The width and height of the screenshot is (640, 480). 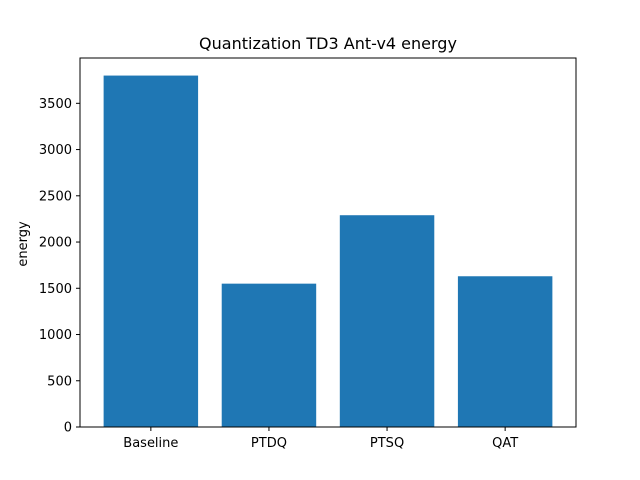 I want to click on bar-ptsq, so click(x=387, y=321).